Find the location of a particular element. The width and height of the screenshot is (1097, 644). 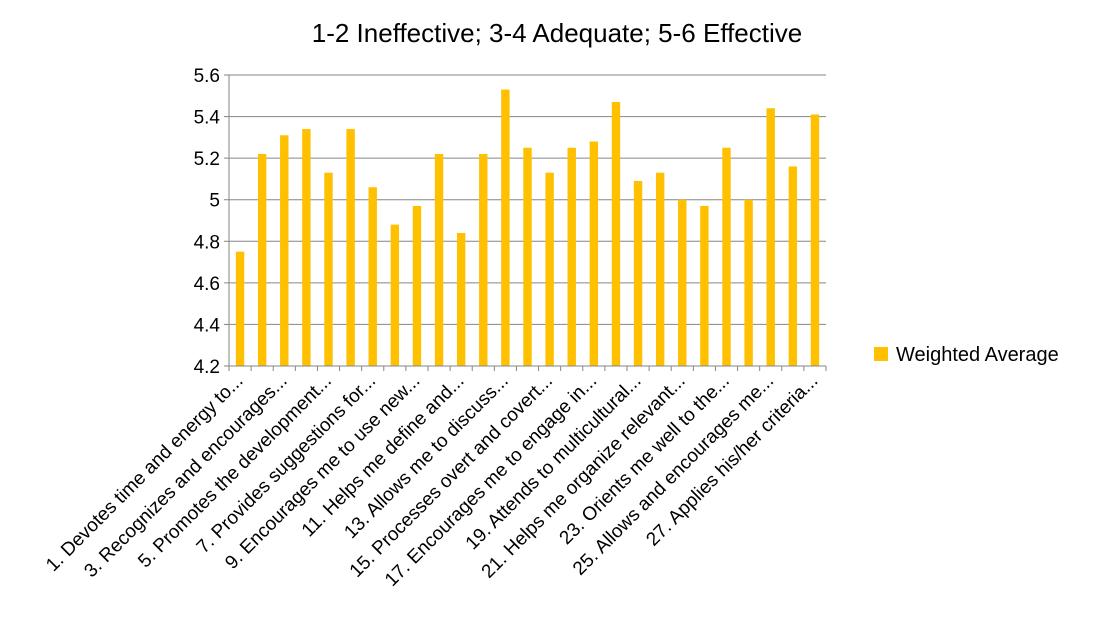

y-tick-label: 5.6 is located at coordinates (207, 76).